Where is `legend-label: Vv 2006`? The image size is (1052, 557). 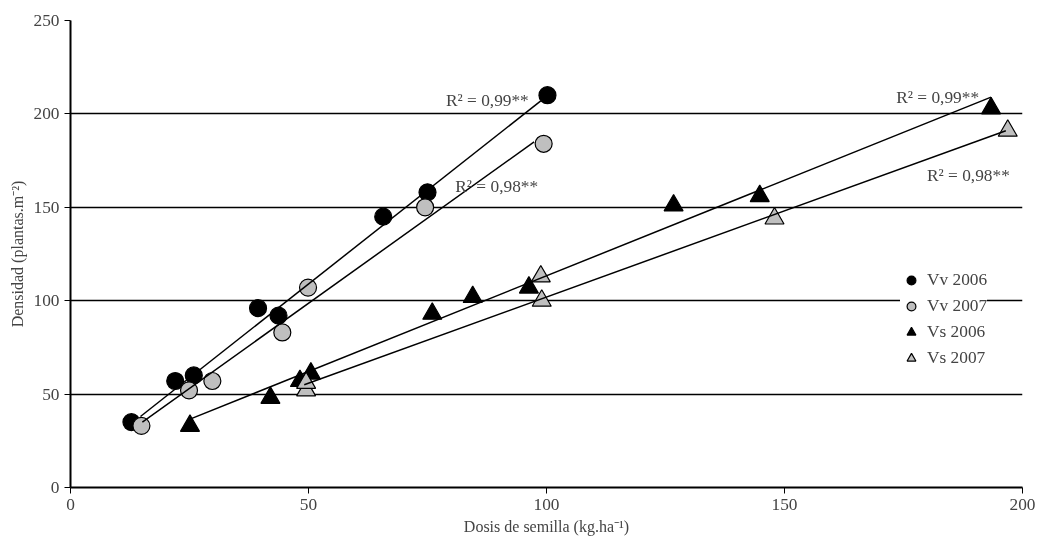 legend-label: Vv 2006 is located at coordinates (957, 280).